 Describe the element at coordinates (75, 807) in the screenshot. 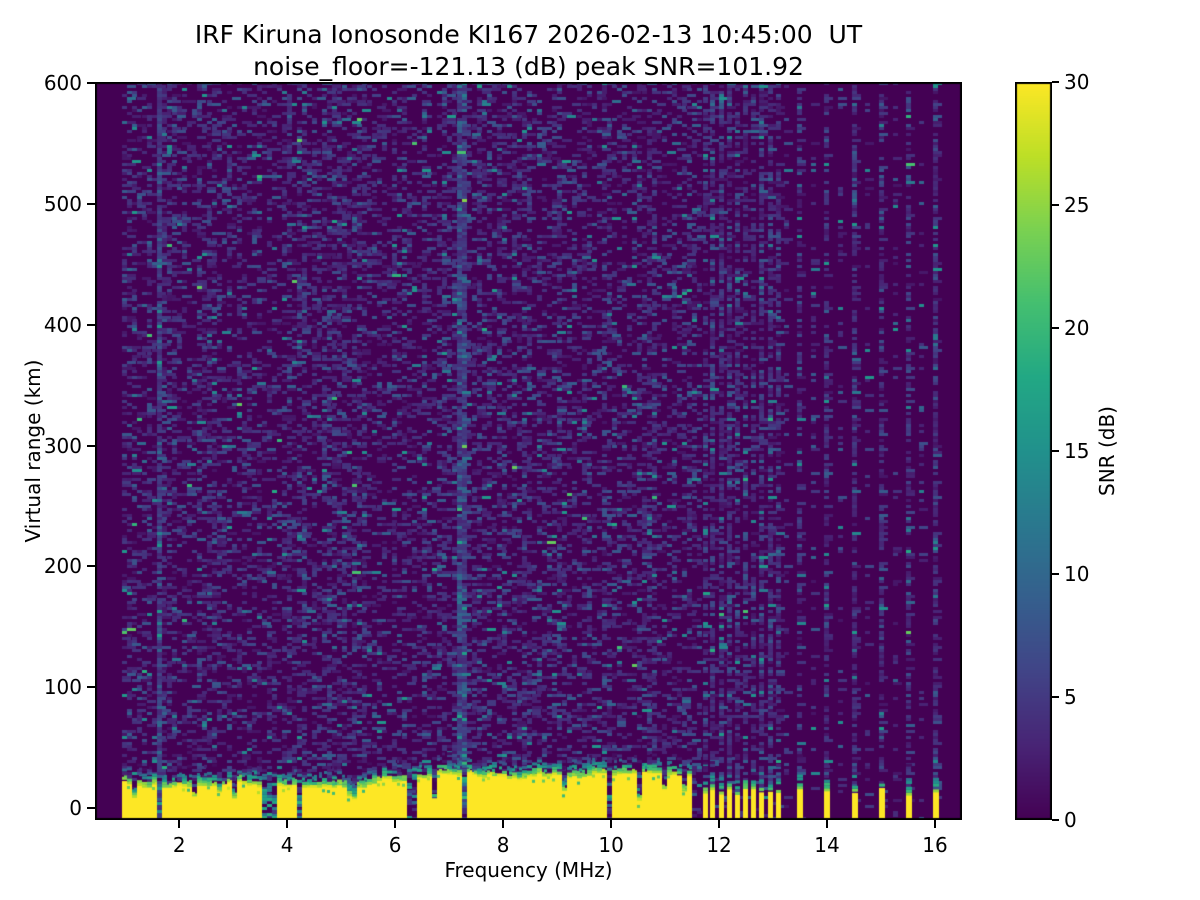

I see `y-tick-label: 0` at that location.